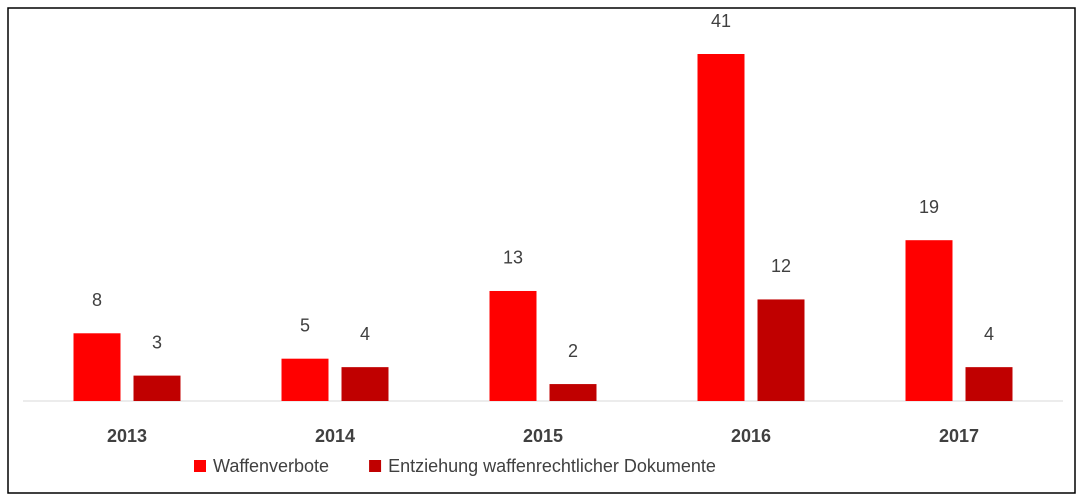 The width and height of the screenshot is (1085, 501). I want to click on legend-label: Entziehung waffenrechtlicher Dokumente, so click(552, 466).